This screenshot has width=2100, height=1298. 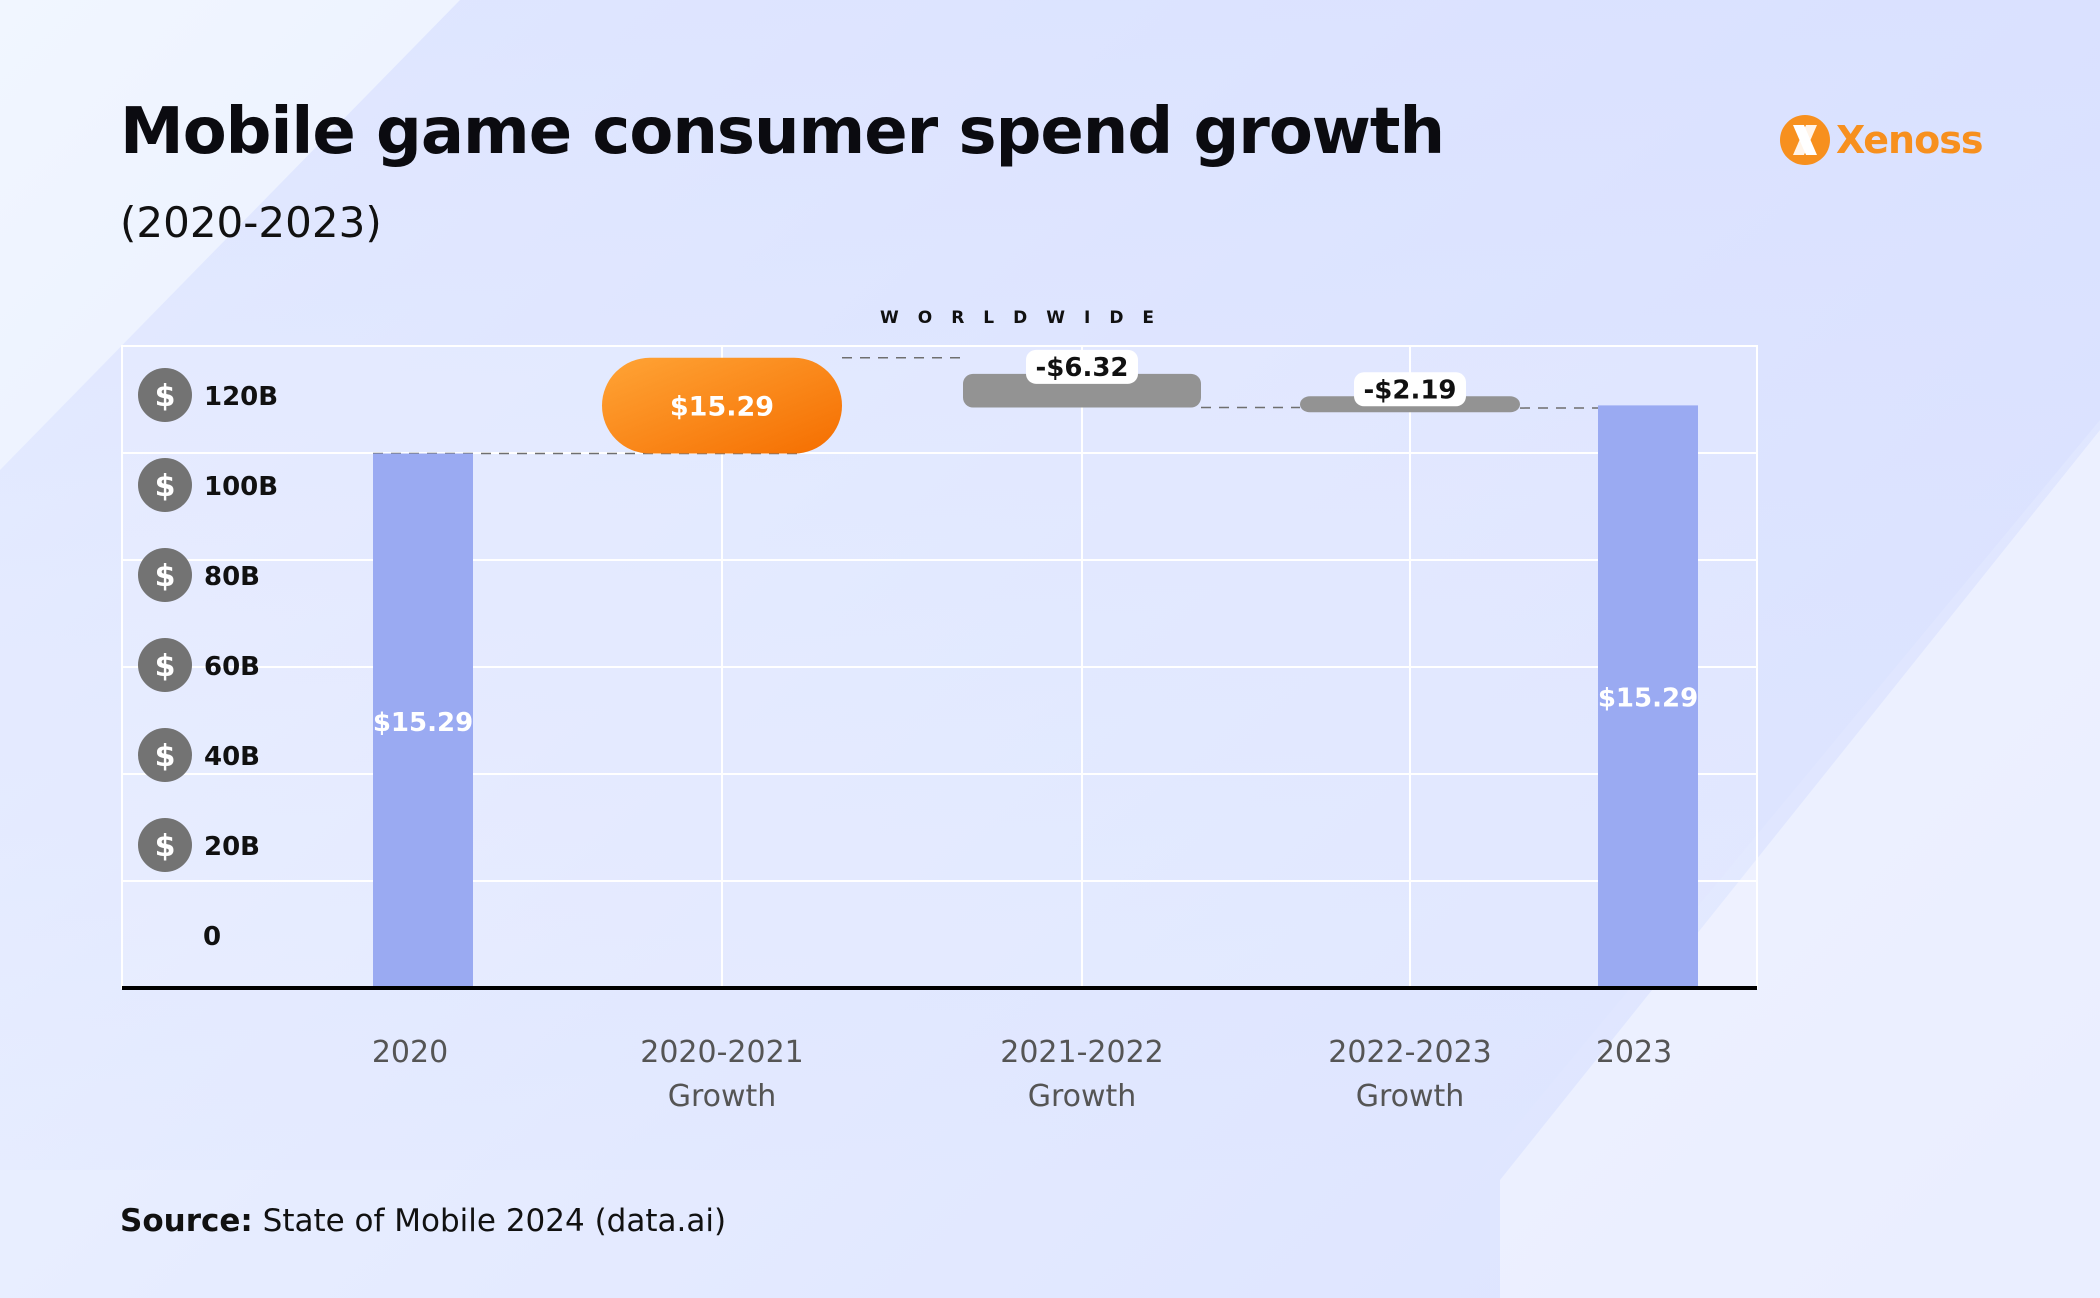 I want to click on source-note: Source: State of Mobile 2024 (data.ai), so click(x=423, y=1221).